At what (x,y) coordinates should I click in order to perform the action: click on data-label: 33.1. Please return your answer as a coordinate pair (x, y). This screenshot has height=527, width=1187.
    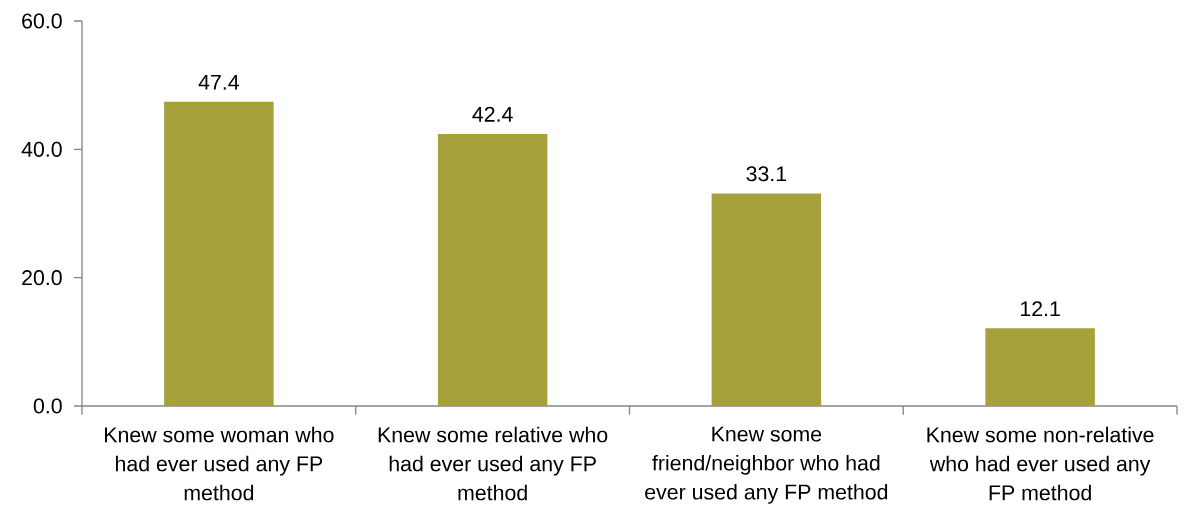
    Looking at the image, I should click on (766, 174).